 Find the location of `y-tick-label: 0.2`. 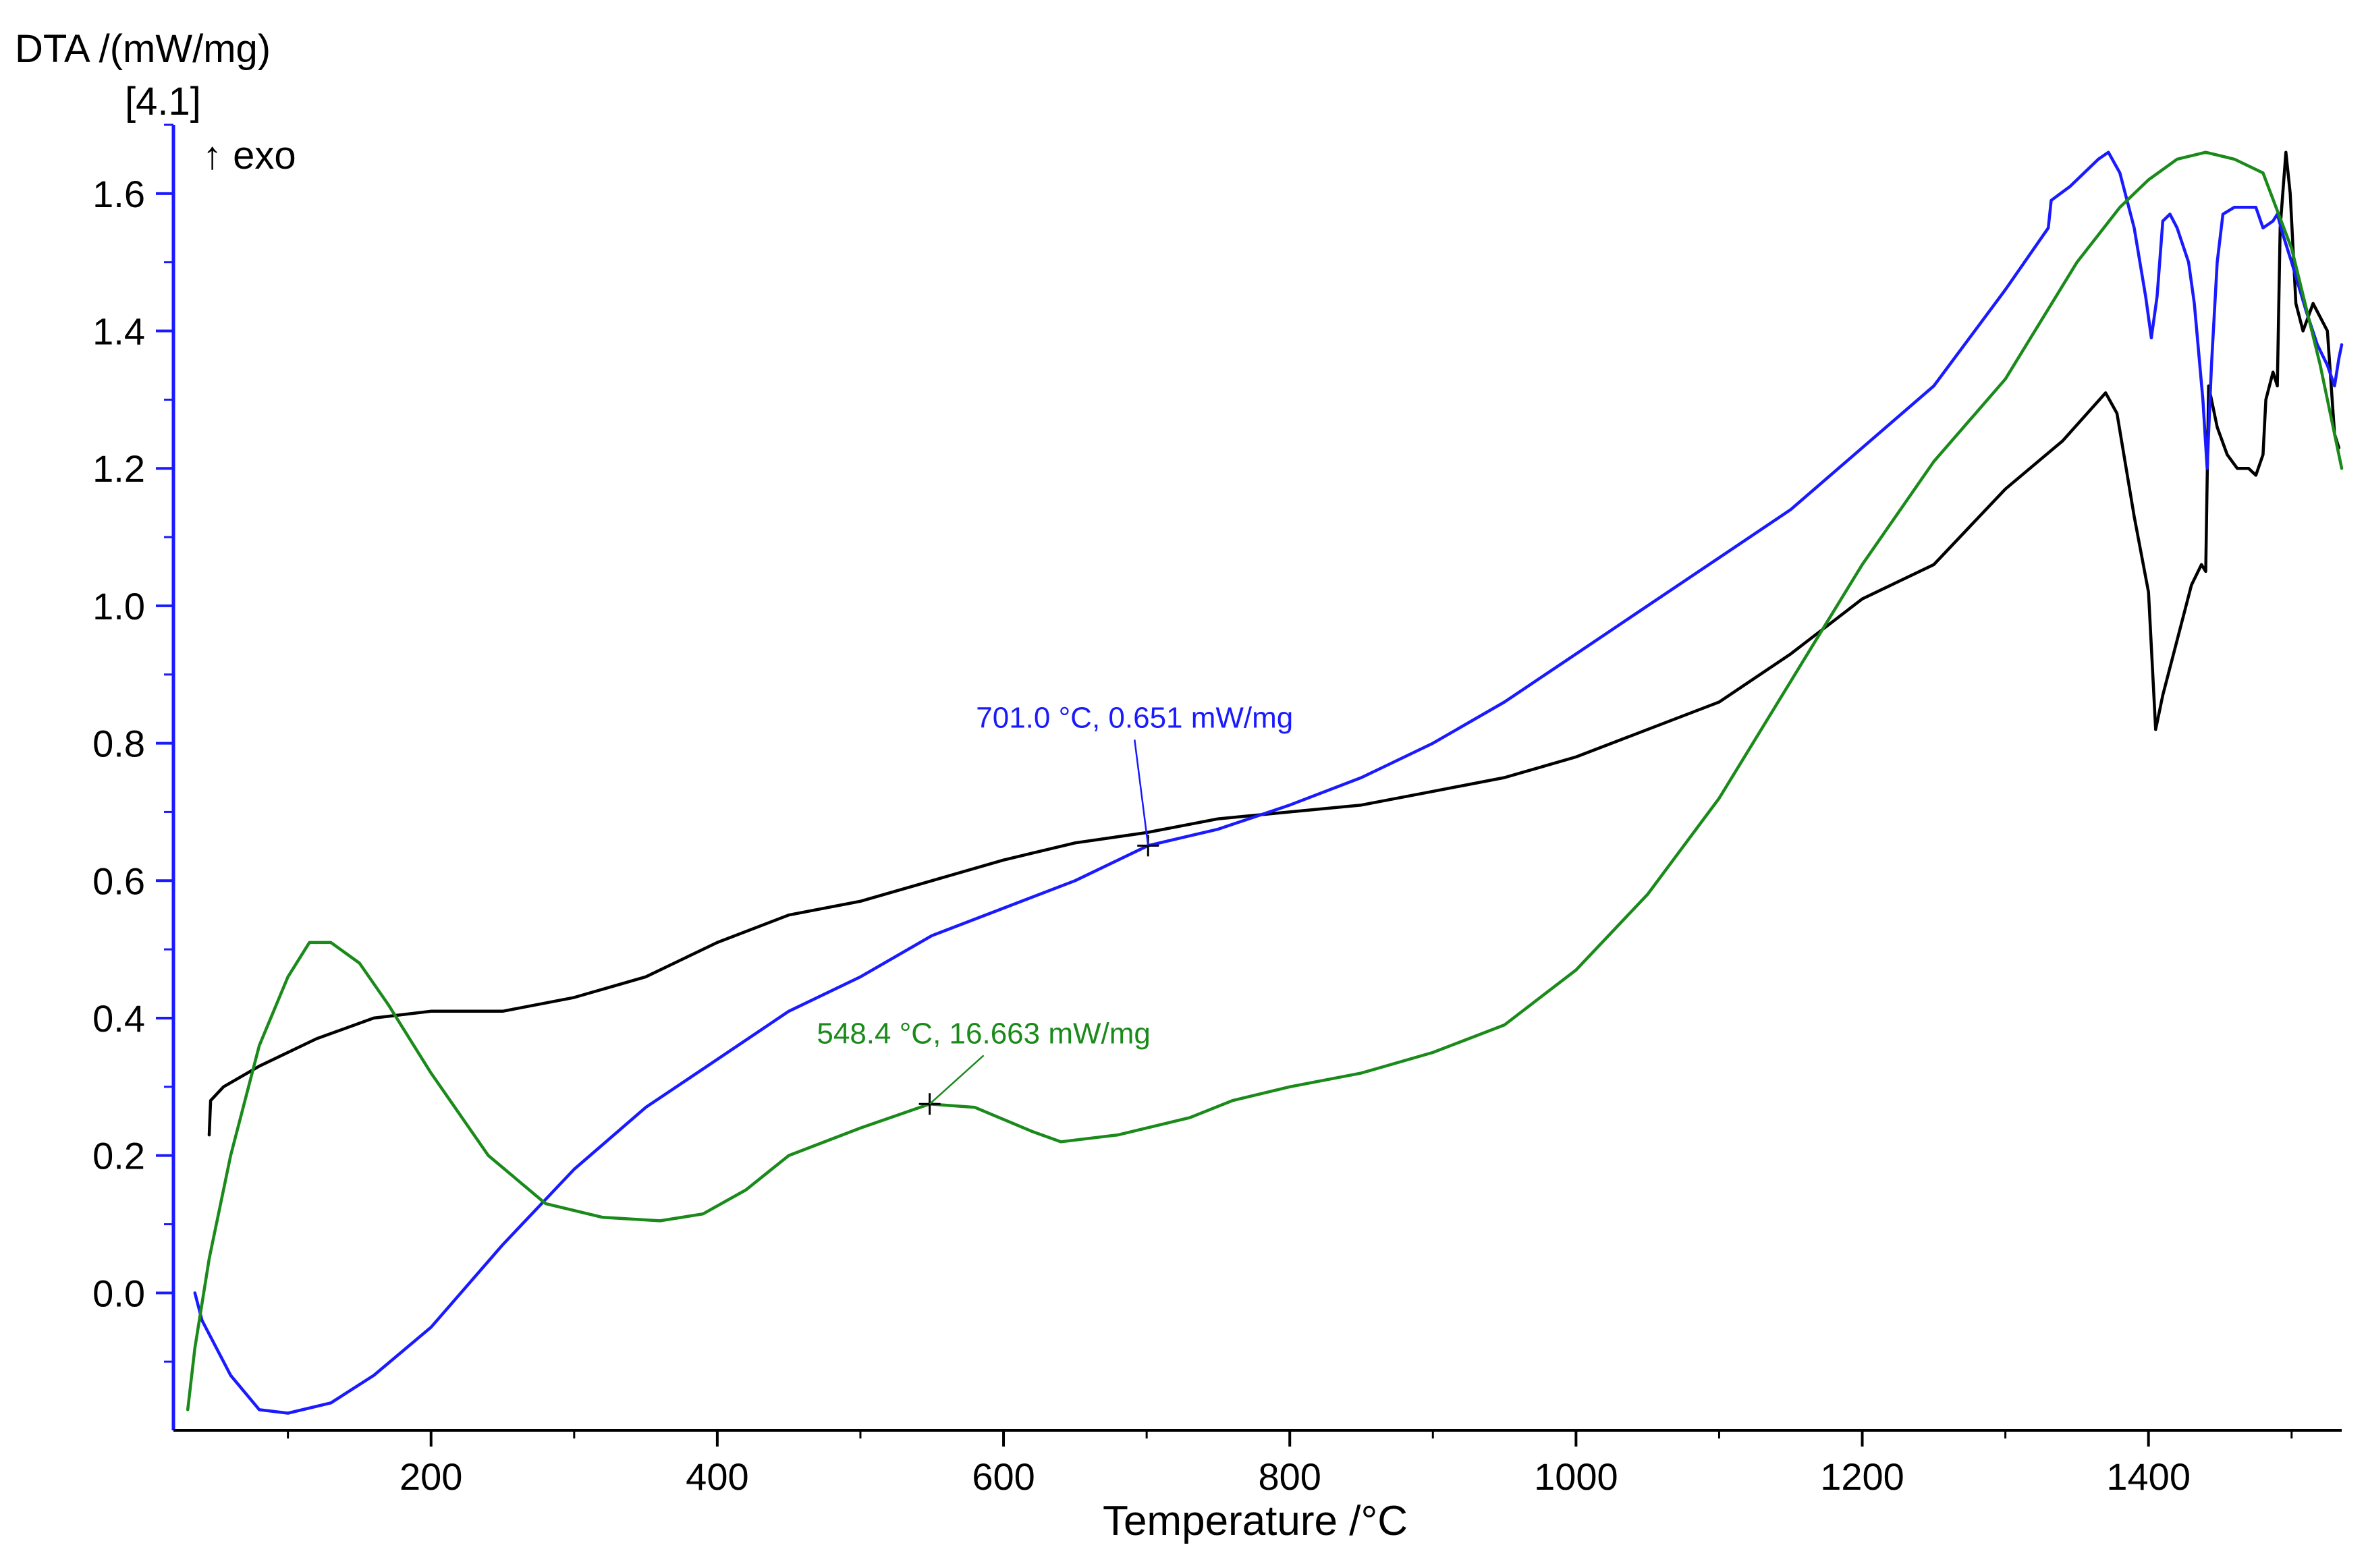

y-tick-label: 0.2 is located at coordinates (118, 1156).